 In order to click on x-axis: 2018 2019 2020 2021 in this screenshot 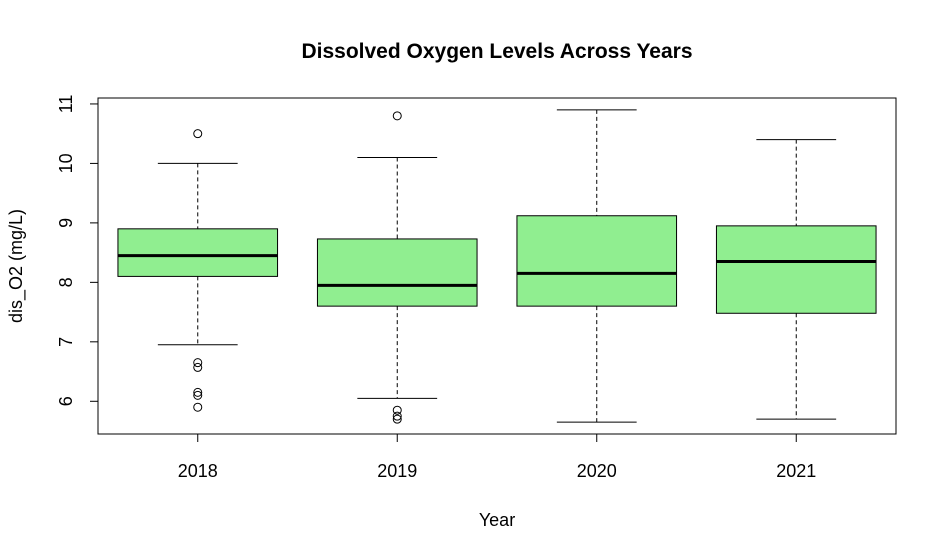, I will do `click(497, 457)`.